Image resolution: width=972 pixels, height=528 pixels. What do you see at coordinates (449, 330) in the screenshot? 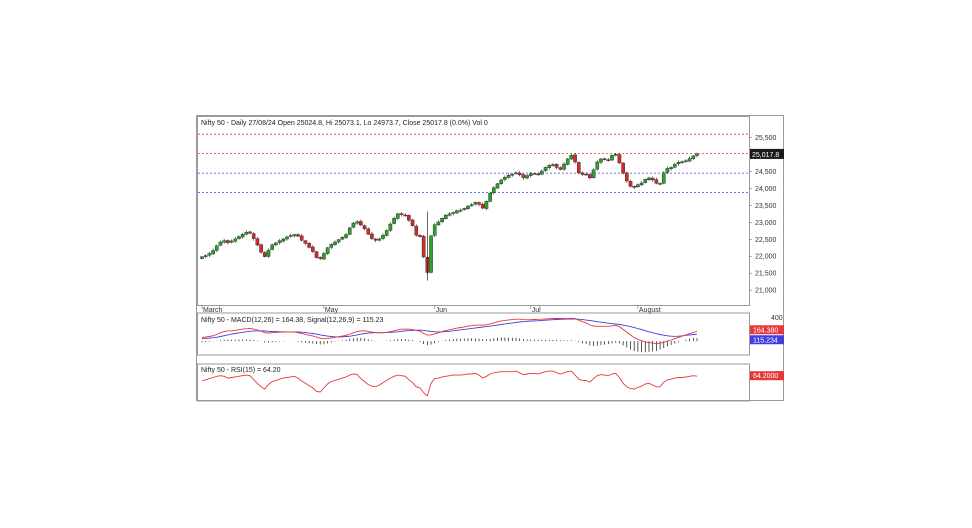
I see `macd-line` at bounding box center [449, 330].